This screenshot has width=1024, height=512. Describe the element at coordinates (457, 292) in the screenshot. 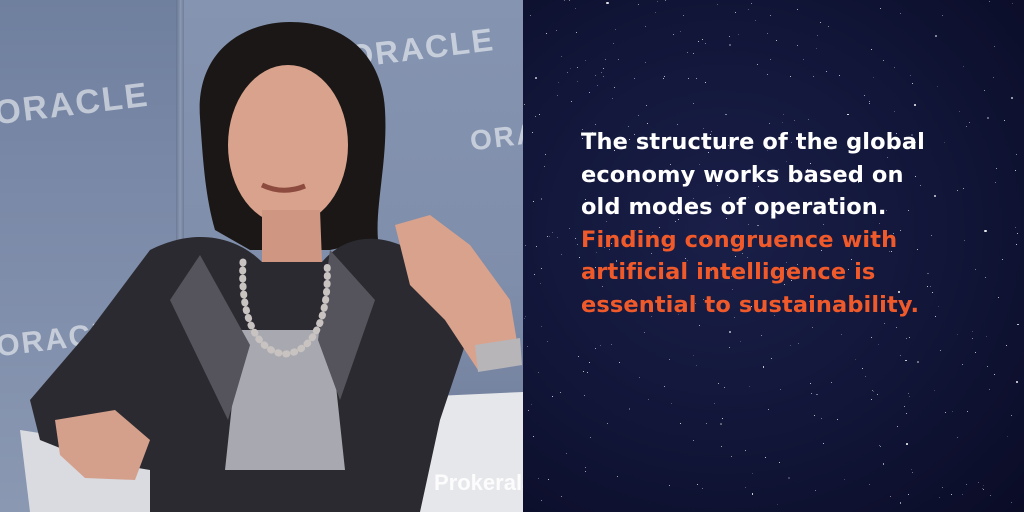

I see `raised-hand` at that location.